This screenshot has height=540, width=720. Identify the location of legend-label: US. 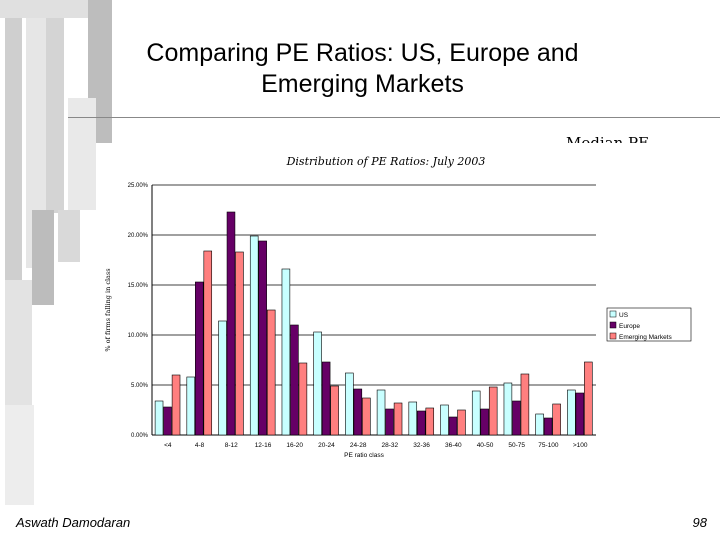
(624, 315).